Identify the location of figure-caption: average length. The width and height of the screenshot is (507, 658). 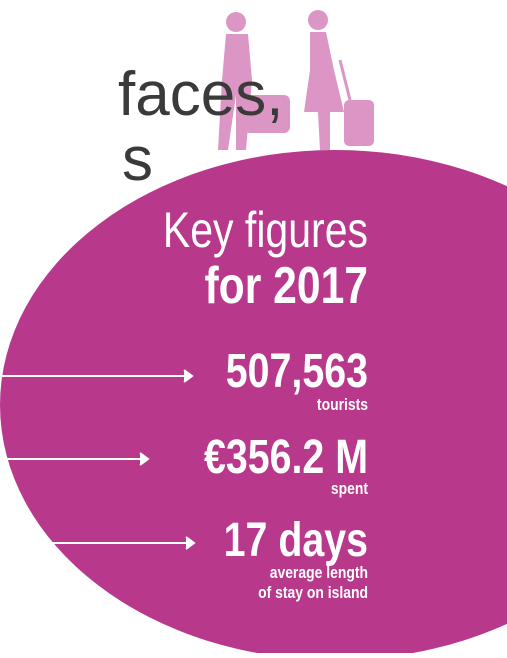
(319, 573).